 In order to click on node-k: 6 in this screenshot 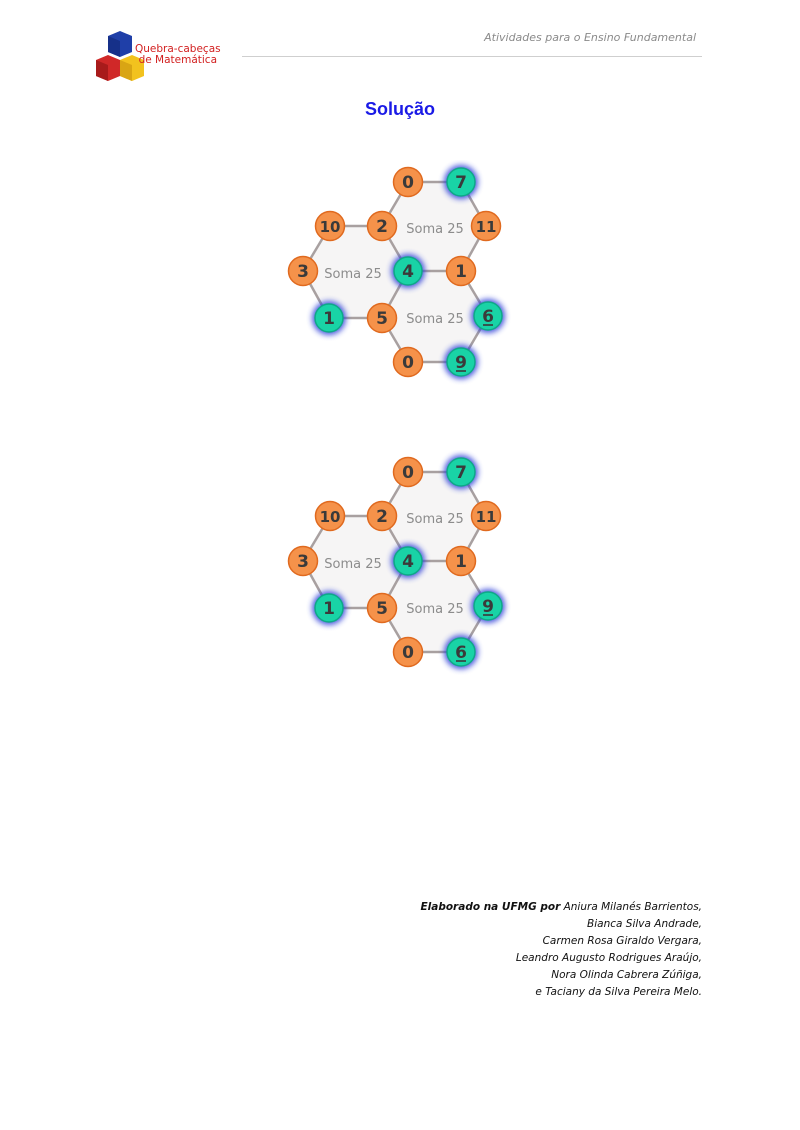, I will do `click(488, 316)`.